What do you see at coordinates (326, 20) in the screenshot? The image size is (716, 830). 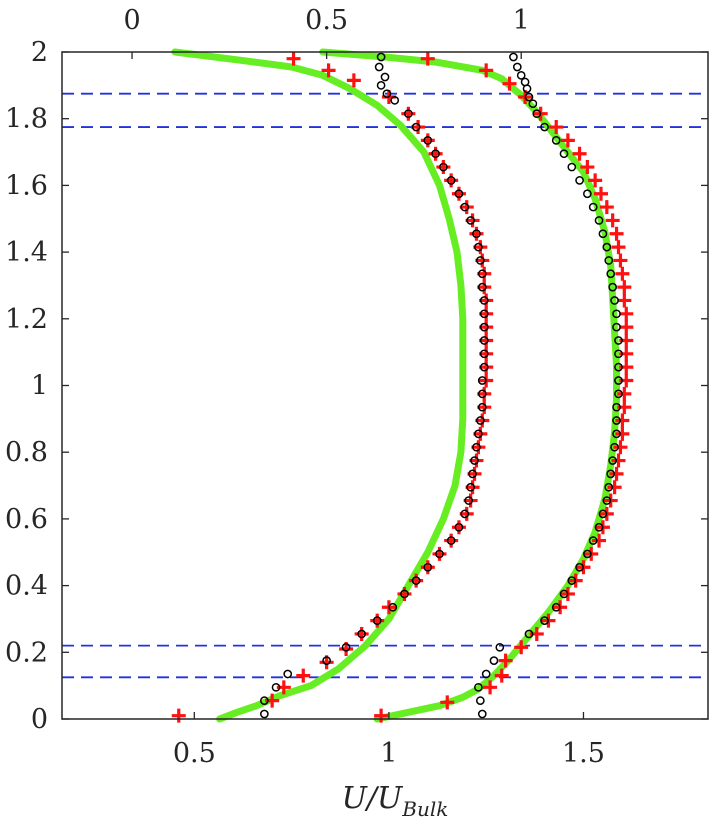 I see `x-tick-label-top: 0.5` at bounding box center [326, 20].